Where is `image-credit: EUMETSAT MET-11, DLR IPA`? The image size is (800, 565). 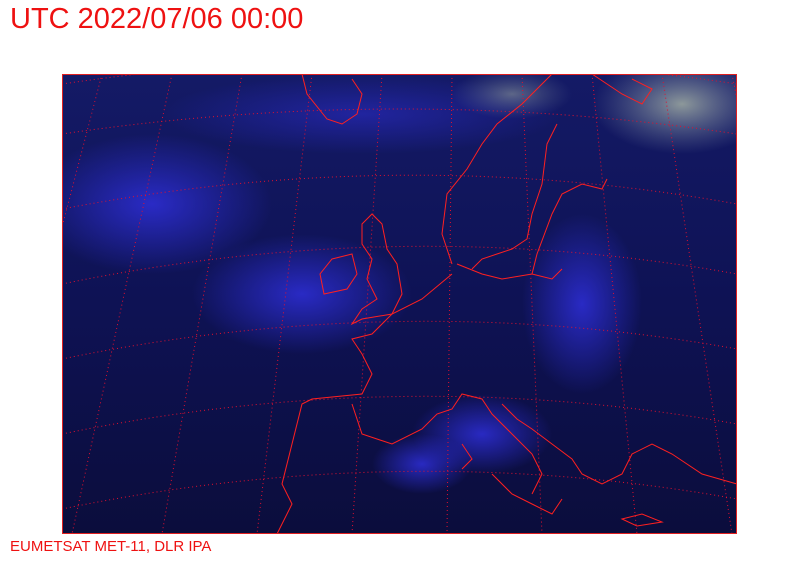 image-credit: EUMETSAT MET-11, DLR IPA is located at coordinates (111, 546).